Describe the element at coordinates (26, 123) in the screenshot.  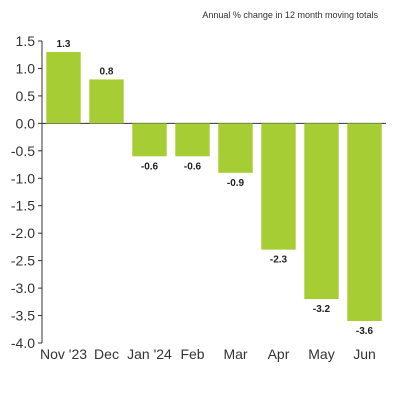
I see `y-tick-label: 0.0` at that location.